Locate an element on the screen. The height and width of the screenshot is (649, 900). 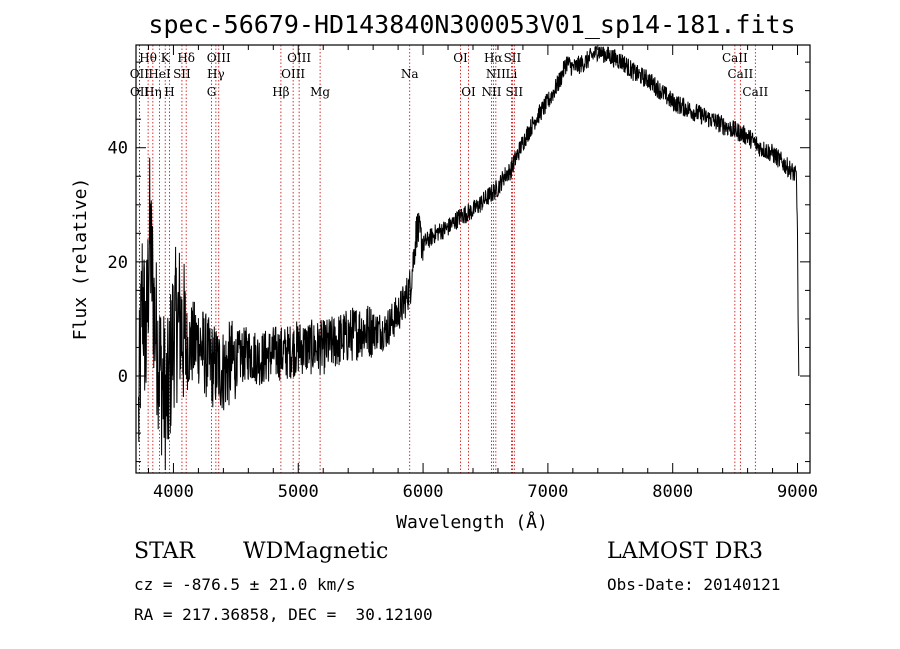
y-tick-label: 0 is located at coordinates (123, 377).